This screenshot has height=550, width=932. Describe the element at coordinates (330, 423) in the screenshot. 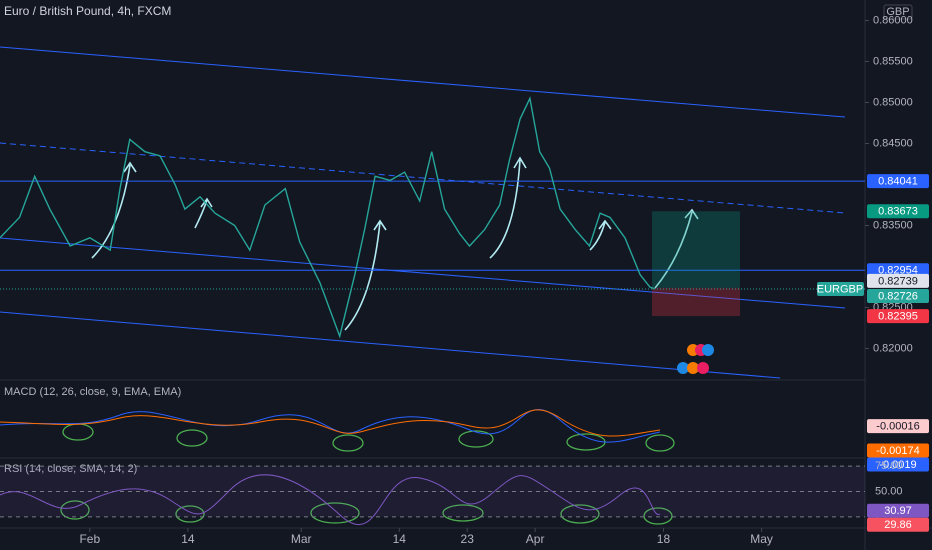

I see `signal-wave` at that location.